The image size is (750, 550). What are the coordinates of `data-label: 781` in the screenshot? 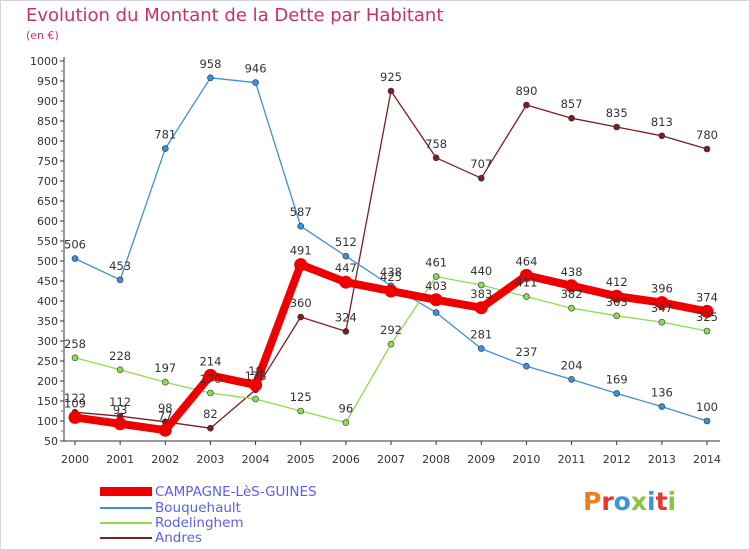 It's located at (165, 135).